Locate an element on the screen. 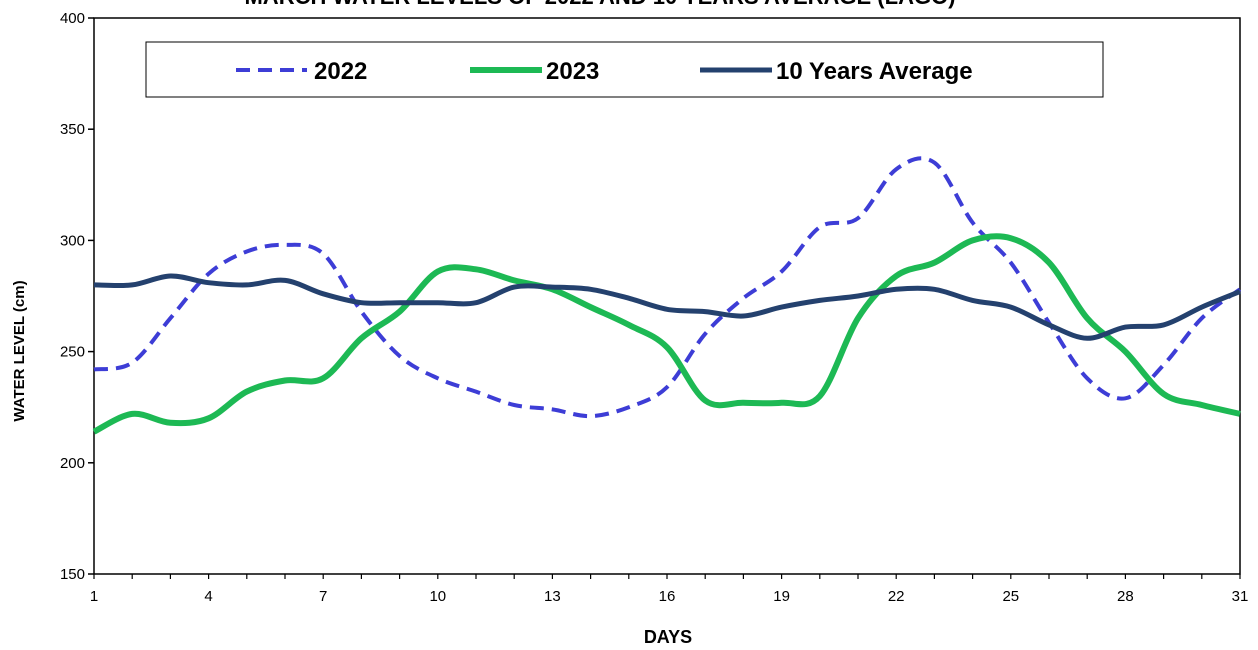  x-axis-title: DAYS is located at coordinates (668, 637).